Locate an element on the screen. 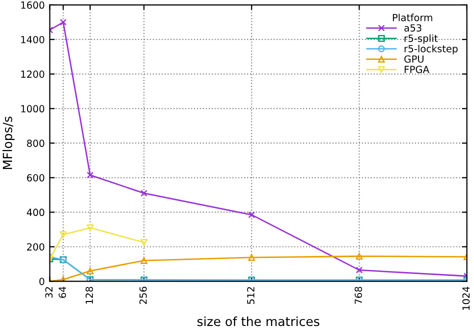 The height and width of the screenshot is (329, 474). y-tick-label: 1000 is located at coordinates (32, 108).